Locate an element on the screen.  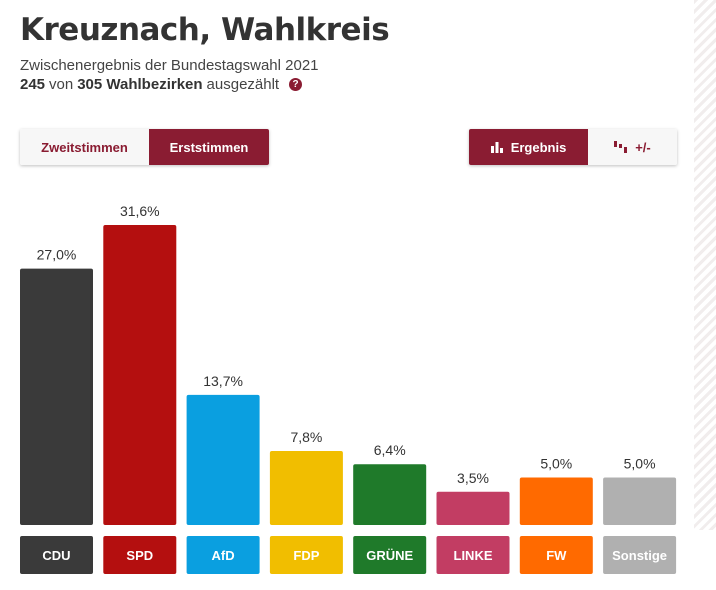
party-label-box-fw is located at coordinates (556, 555).